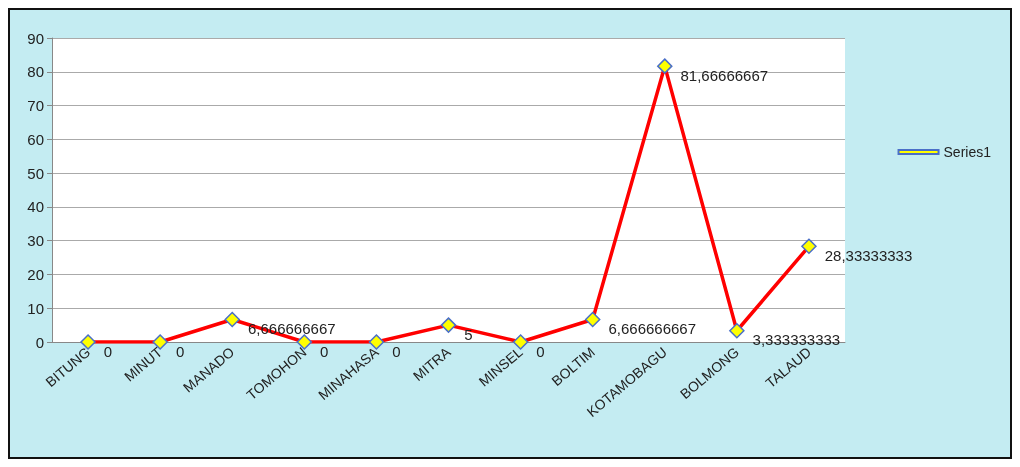 This screenshot has width=1020, height=467. Describe the element at coordinates (652, 328) in the screenshot. I see `data-label: 6,666666667` at that location.